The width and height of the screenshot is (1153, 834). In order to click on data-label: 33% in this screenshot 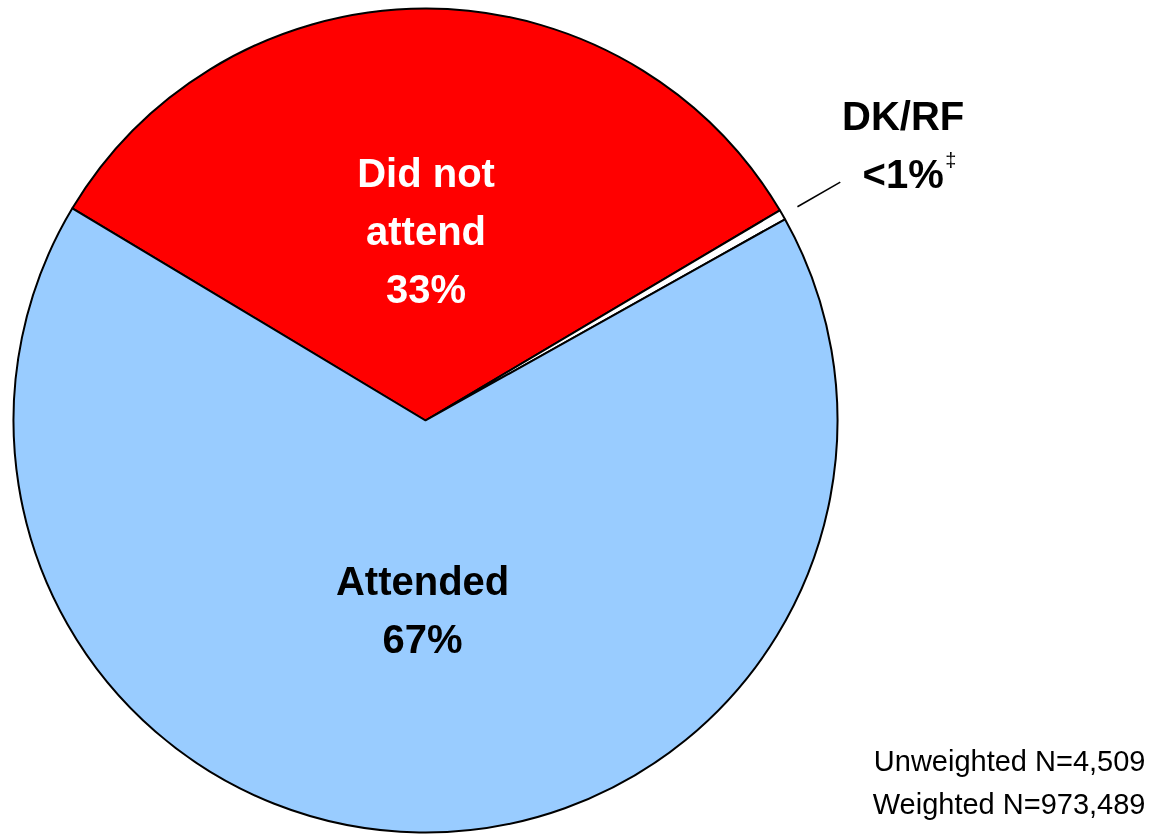, I will do `click(426, 288)`.